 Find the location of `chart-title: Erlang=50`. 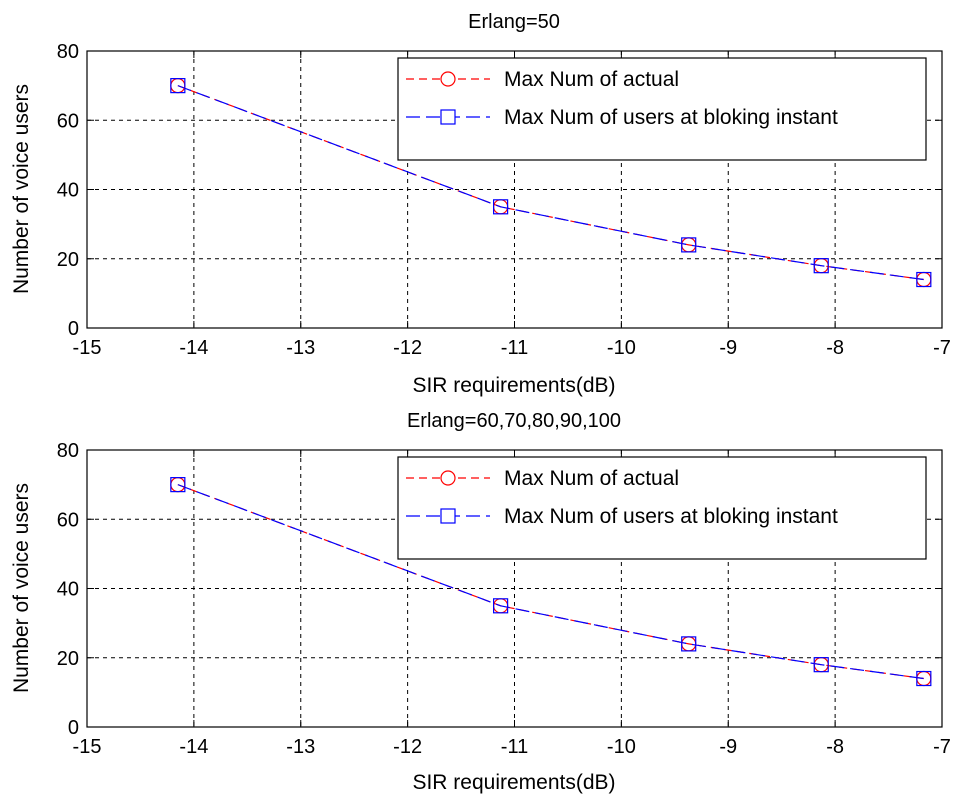

chart-title: Erlang=50 is located at coordinates (514, 22).